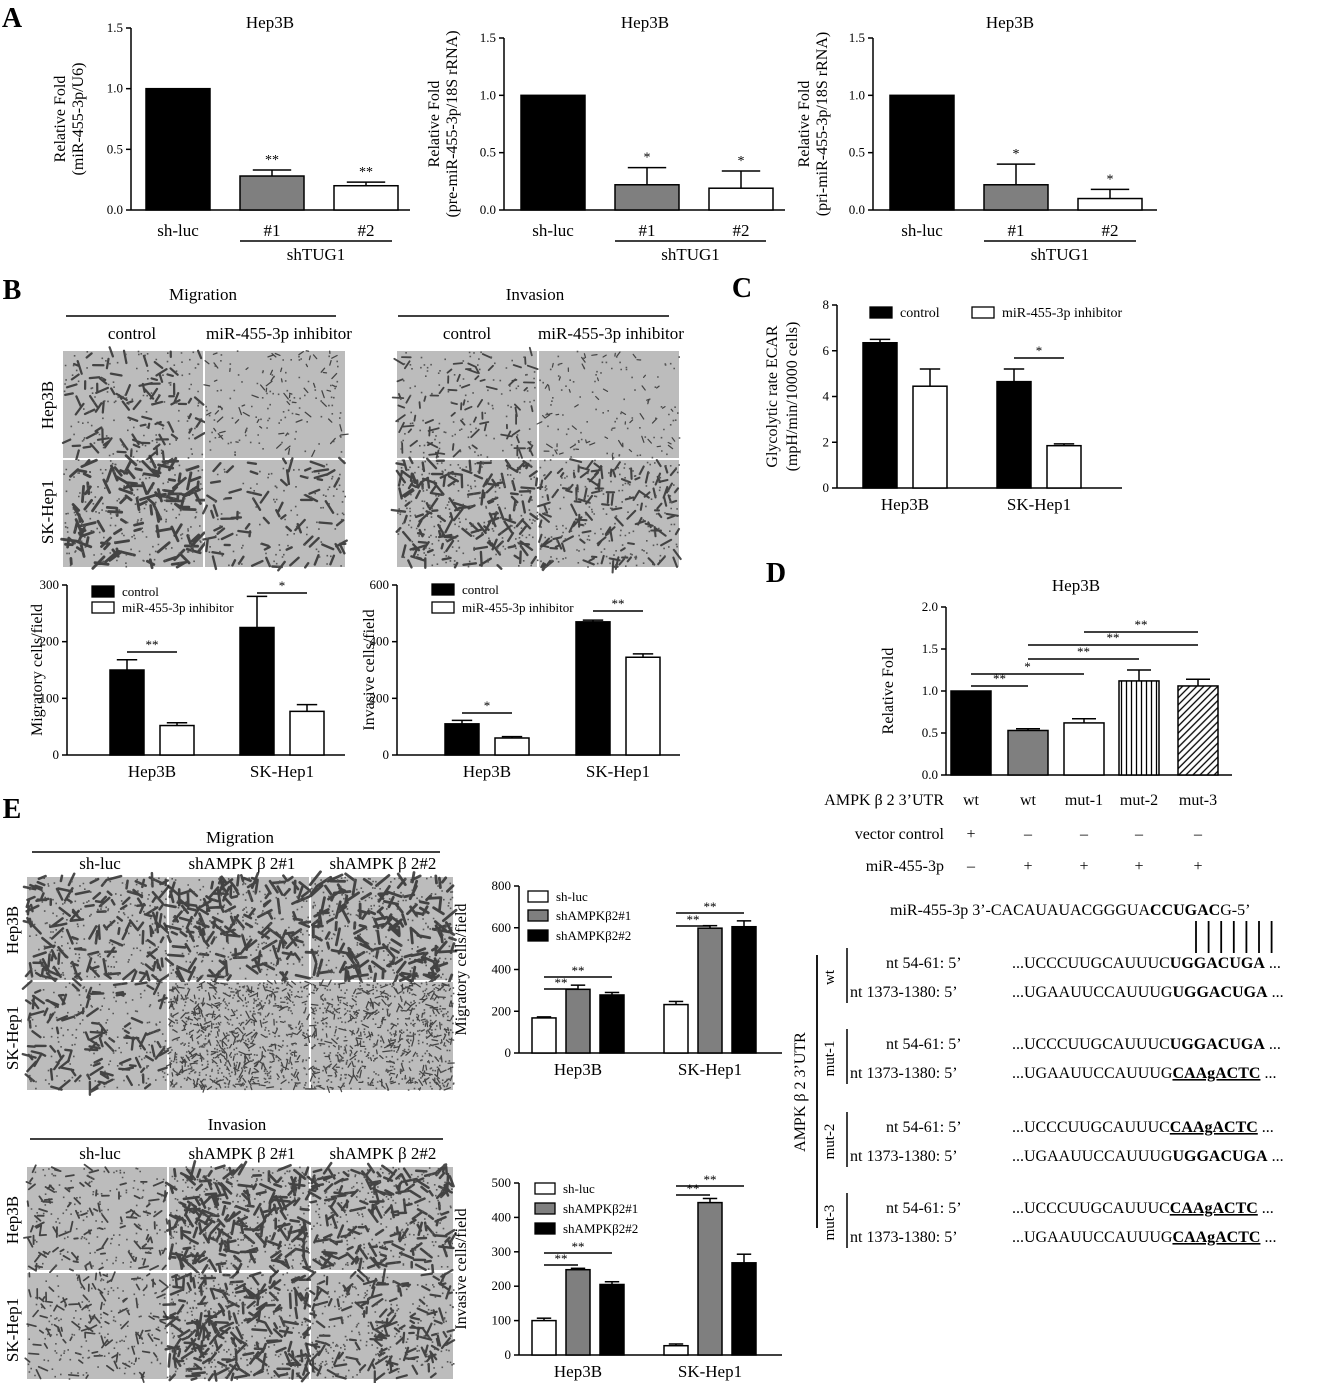 The image size is (1333, 1383). I want to click on x-tick-label: #1, so click(1016, 230).